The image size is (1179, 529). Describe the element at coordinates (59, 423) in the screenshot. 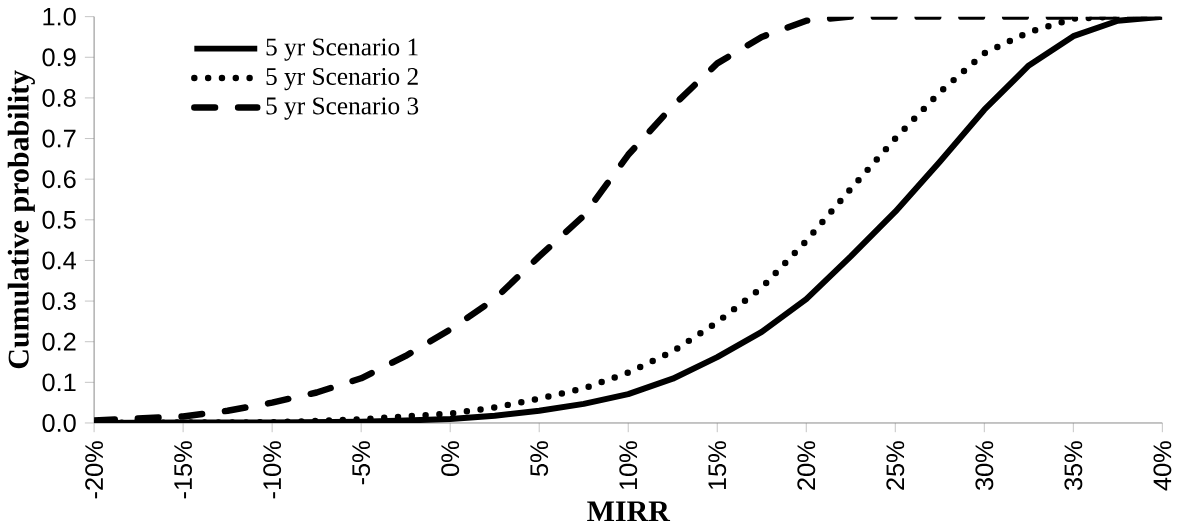

I see `y-tick-label: 0.0` at that location.